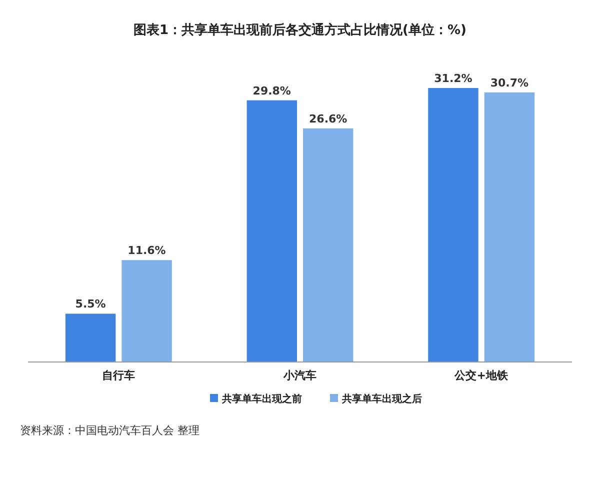 This screenshot has height=480, width=600. Describe the element at coordinates (261, 399) in the screenshot. I see `legend-label: 共享单车出现之前` at that location.